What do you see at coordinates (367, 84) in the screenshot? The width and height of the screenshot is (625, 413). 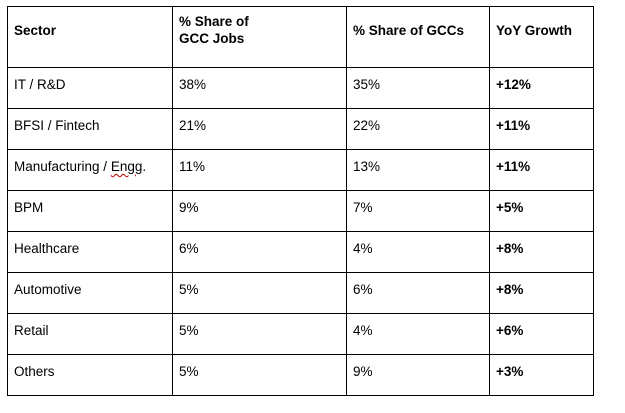 I see `gccs-share-value: 35%` at bounding box center [367, 84].